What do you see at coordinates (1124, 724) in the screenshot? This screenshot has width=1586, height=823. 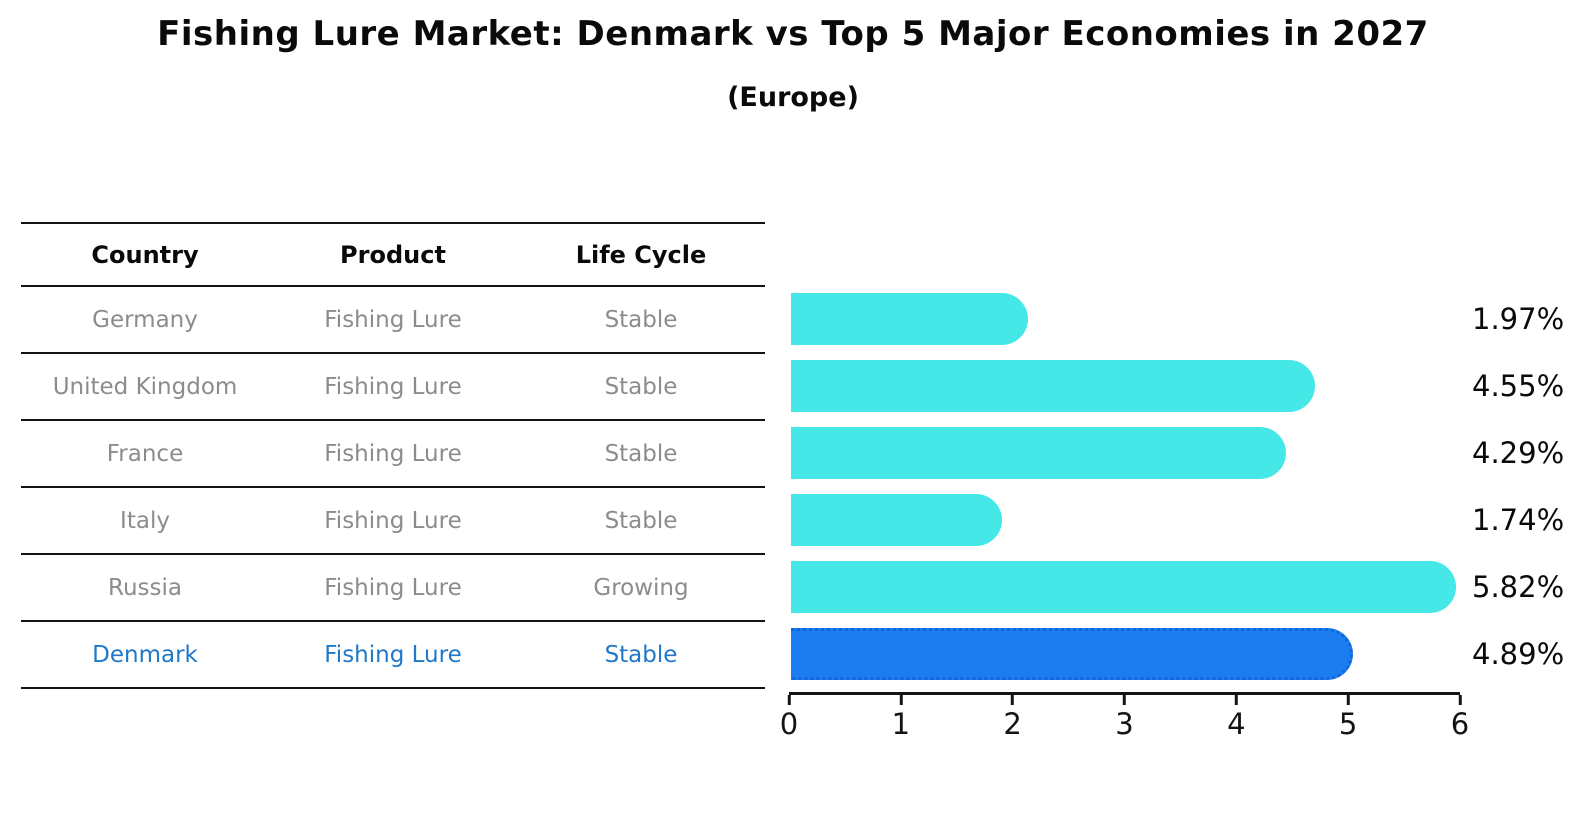 I see `x-tick-label-3: 3` at bounding box center [1124, 724].